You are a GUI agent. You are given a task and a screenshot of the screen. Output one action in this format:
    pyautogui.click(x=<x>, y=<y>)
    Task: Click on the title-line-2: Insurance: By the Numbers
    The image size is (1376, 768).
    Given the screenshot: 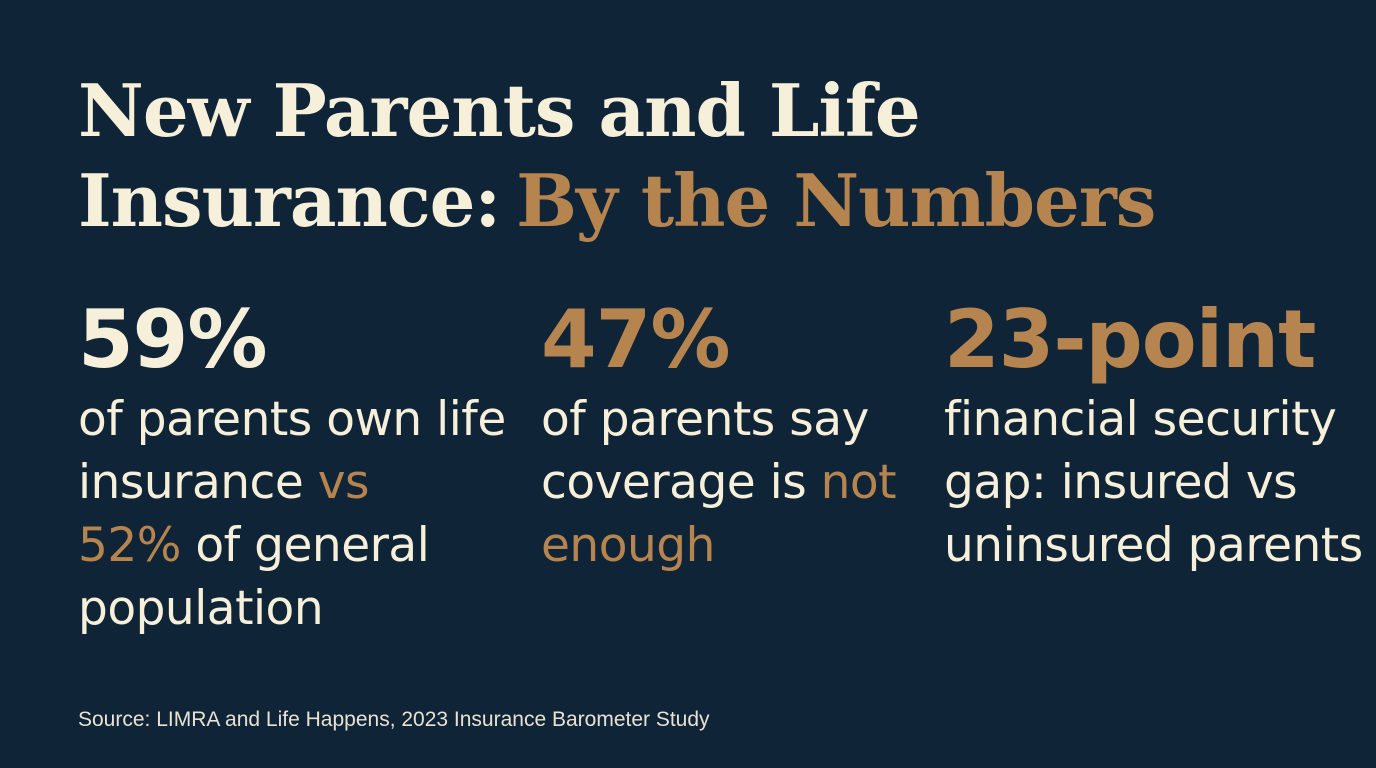 What is the action you would take?
    pyautogui.click(x=688, y=201)
    